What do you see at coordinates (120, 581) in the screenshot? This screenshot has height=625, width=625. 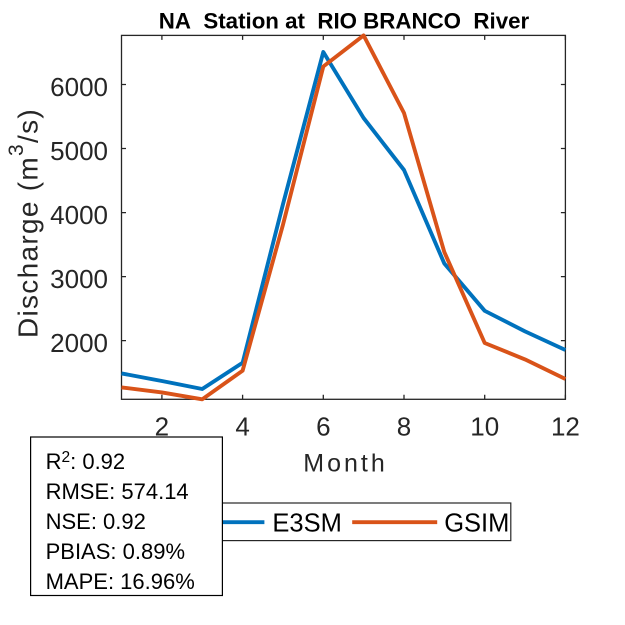 I see `svg-text: MAPE: 16.96%` at bounding box center [120, 581].